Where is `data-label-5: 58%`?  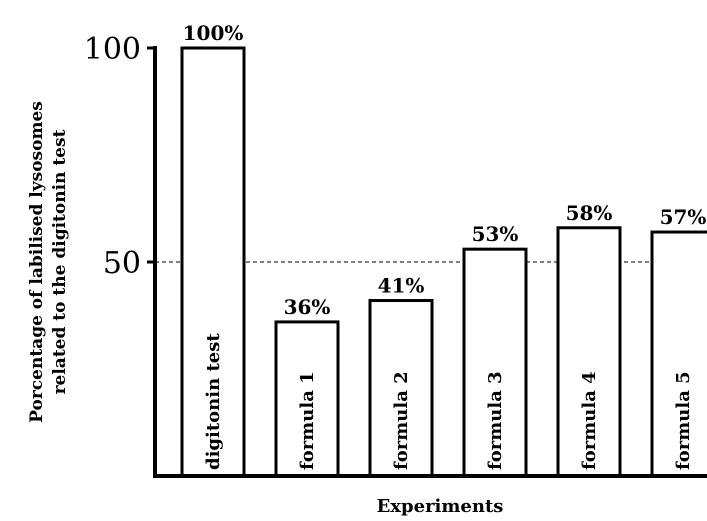 data-label-5: 58% is located at coordinates (589, 213).